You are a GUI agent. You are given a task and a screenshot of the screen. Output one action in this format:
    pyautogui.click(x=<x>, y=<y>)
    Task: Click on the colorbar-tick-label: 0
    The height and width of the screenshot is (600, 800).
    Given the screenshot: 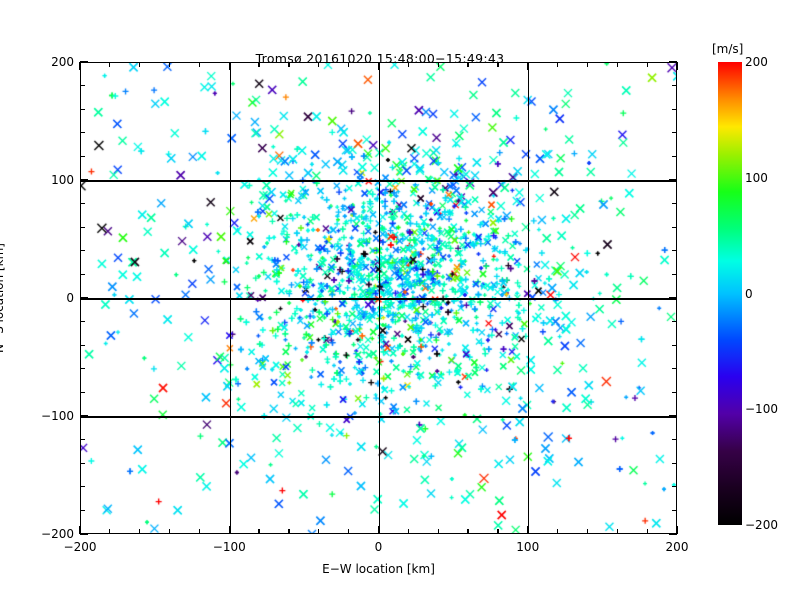 What is the action you would take?
    pyautogui.click(x=749, y=293)
    